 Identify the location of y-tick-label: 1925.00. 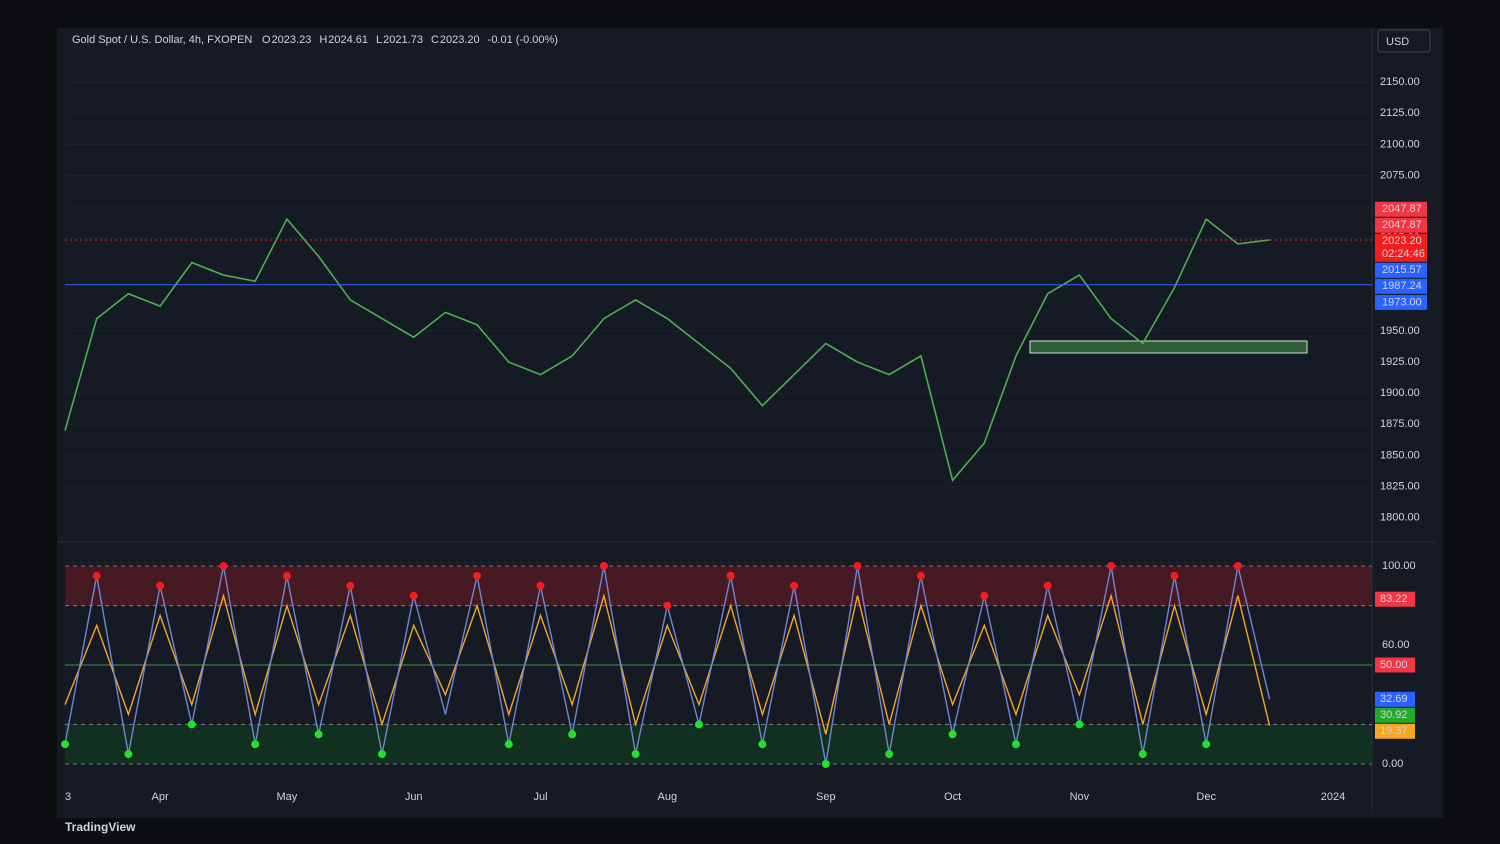
(1400, 362).